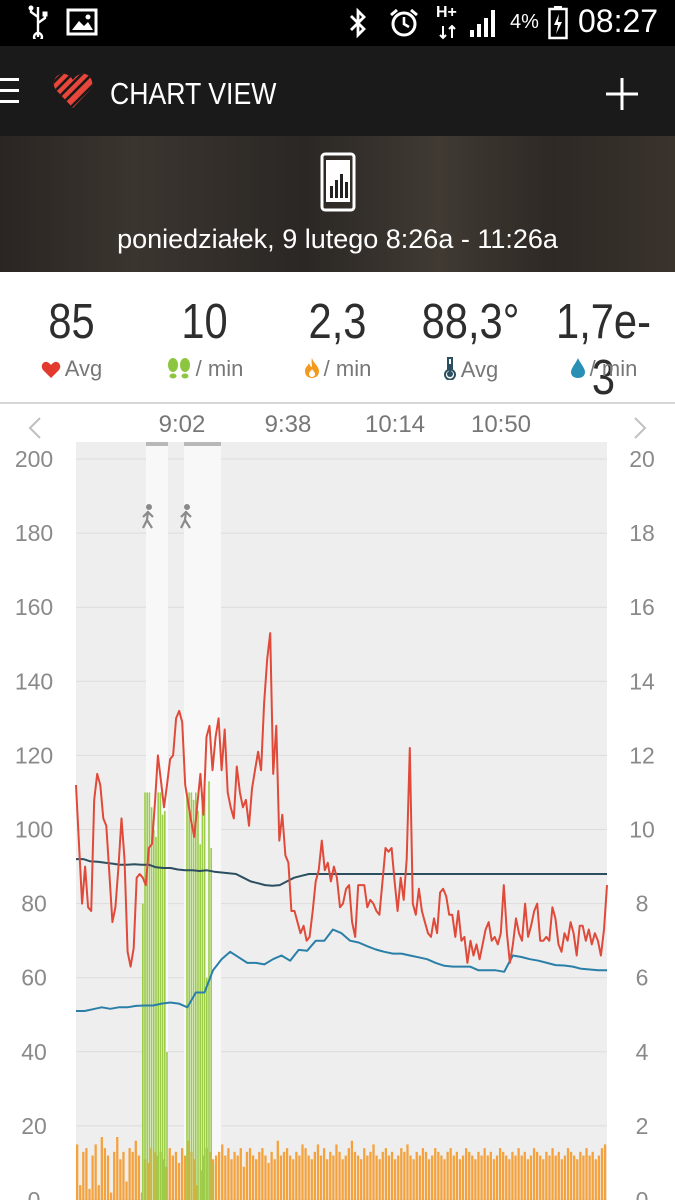 The height and width of the screenshot is (1200, 675). Describe the element at coordinates (34, 1193) in the screenshot. I see `y-left-tick: 0` at that location.